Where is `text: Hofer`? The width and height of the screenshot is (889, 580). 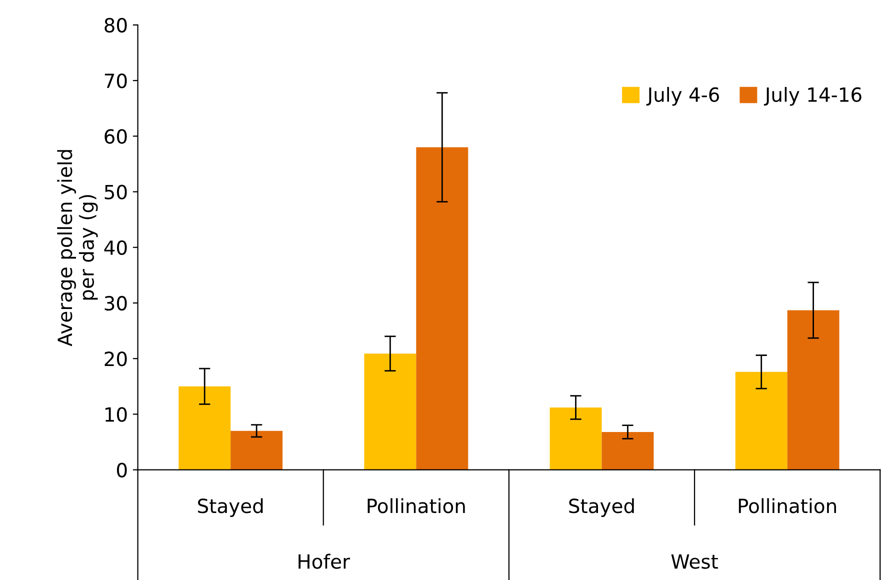
text: Hofer is located at coordinates (324, 561).